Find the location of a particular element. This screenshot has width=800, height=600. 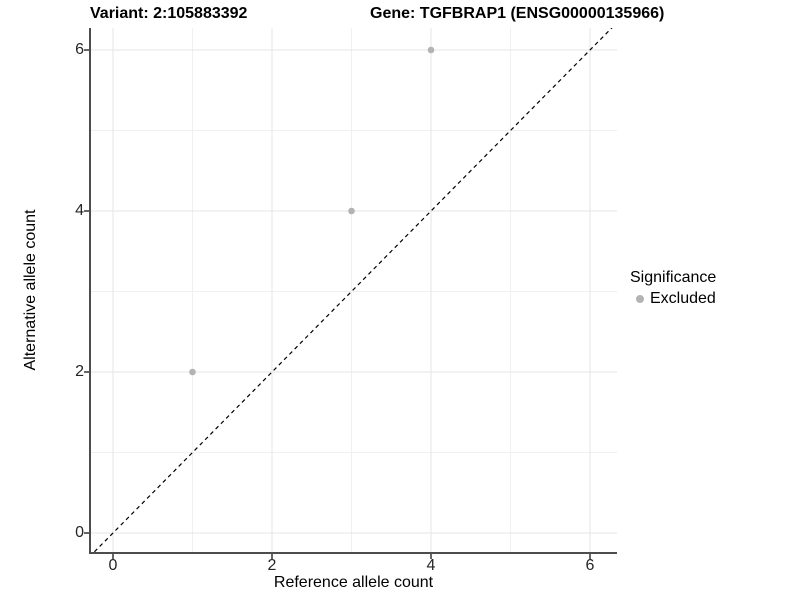

legend-title: Significance is located at coordinates (673, 277).